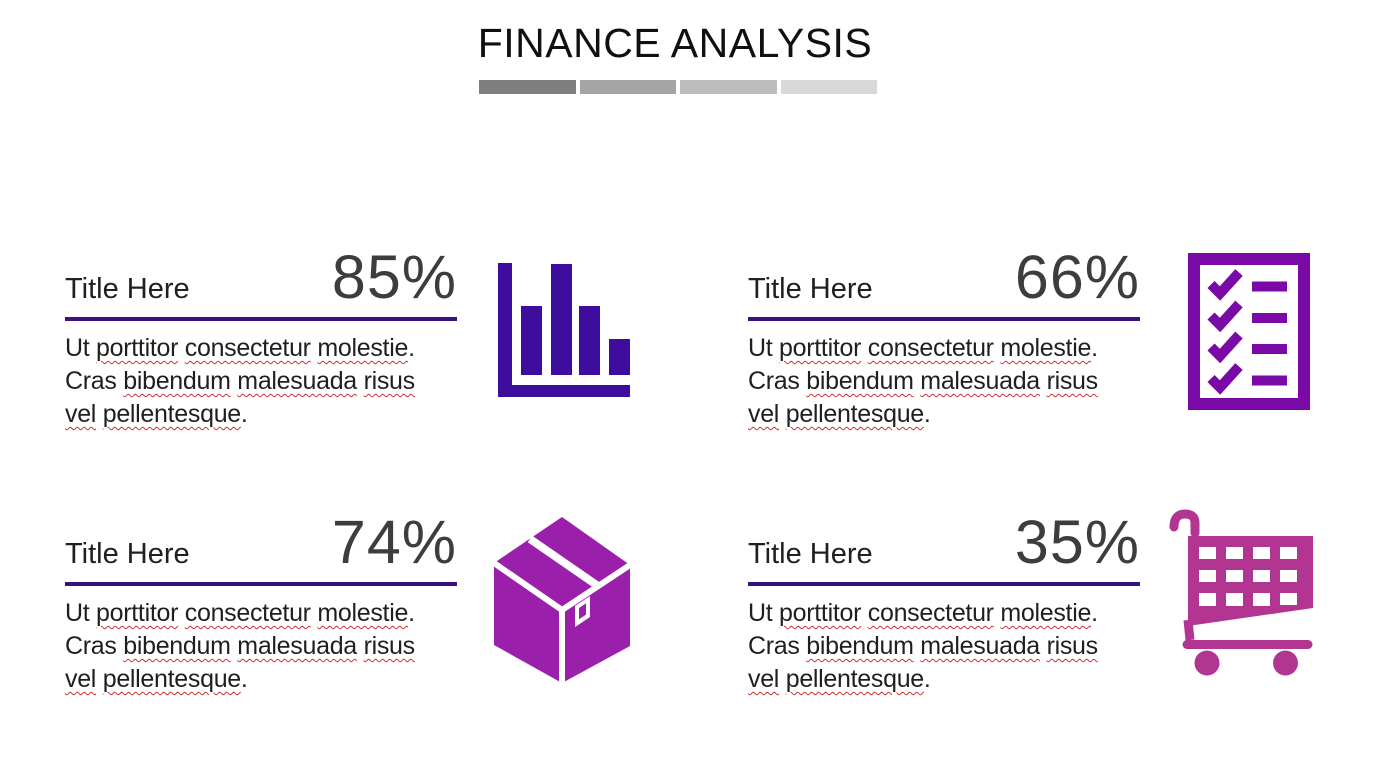 The image size is (1392, 779). What do you see at coordinates (1077, 277) in the screenshot?
I see `card-percent: 66%` at bounding box center [1077, 277].